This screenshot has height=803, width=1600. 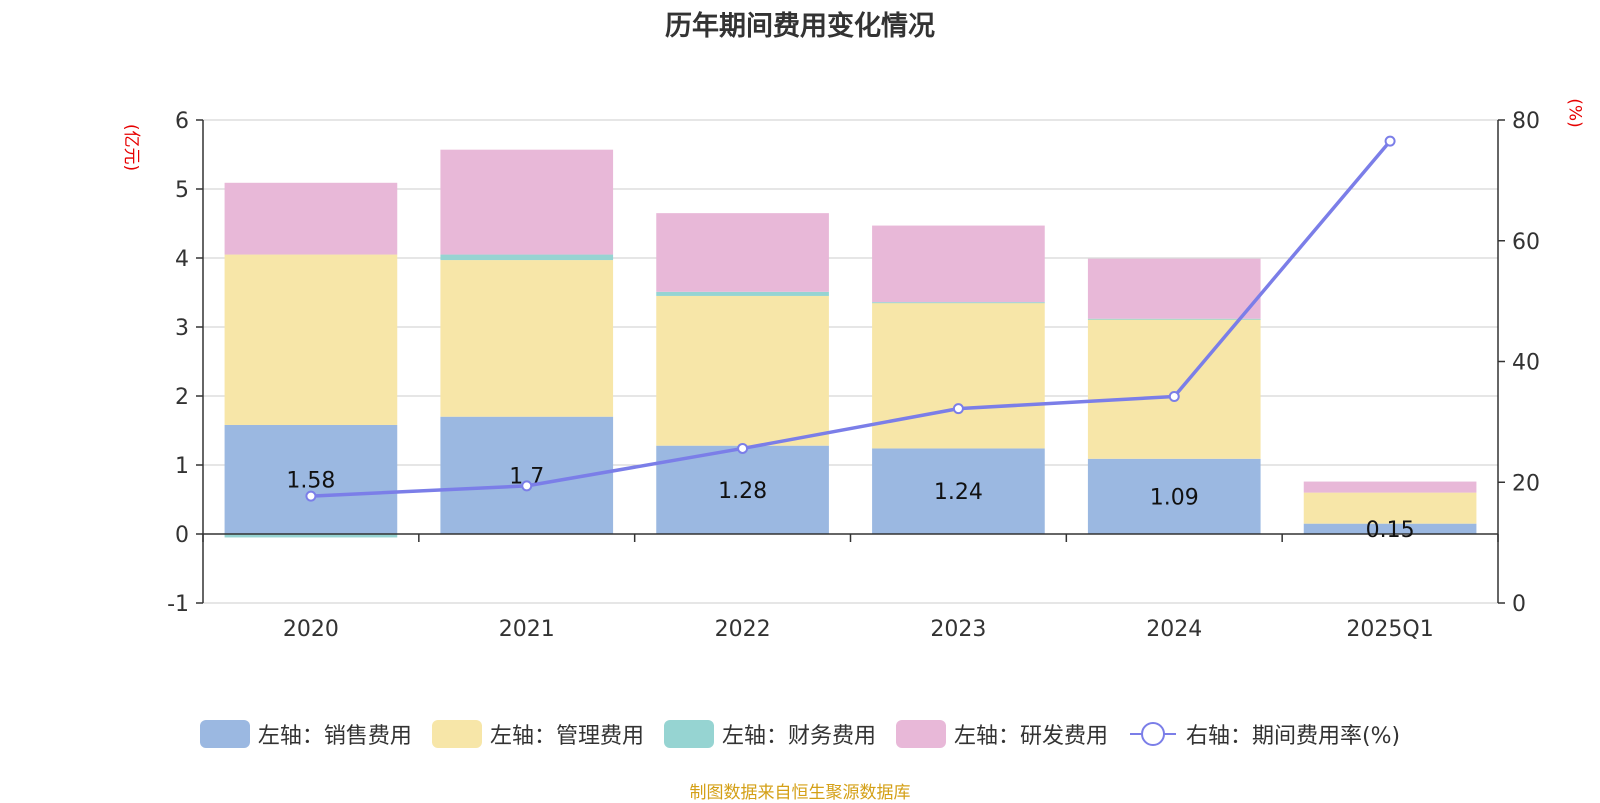 I want to click on left-tick-label: 3, so click(x=182, y=328).